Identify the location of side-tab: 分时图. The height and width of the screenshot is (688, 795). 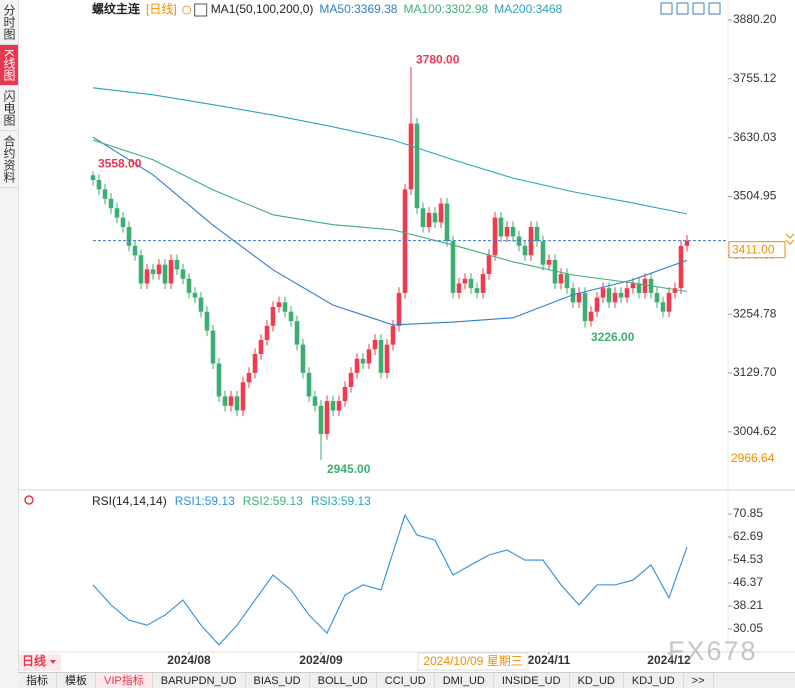
(9, 22).